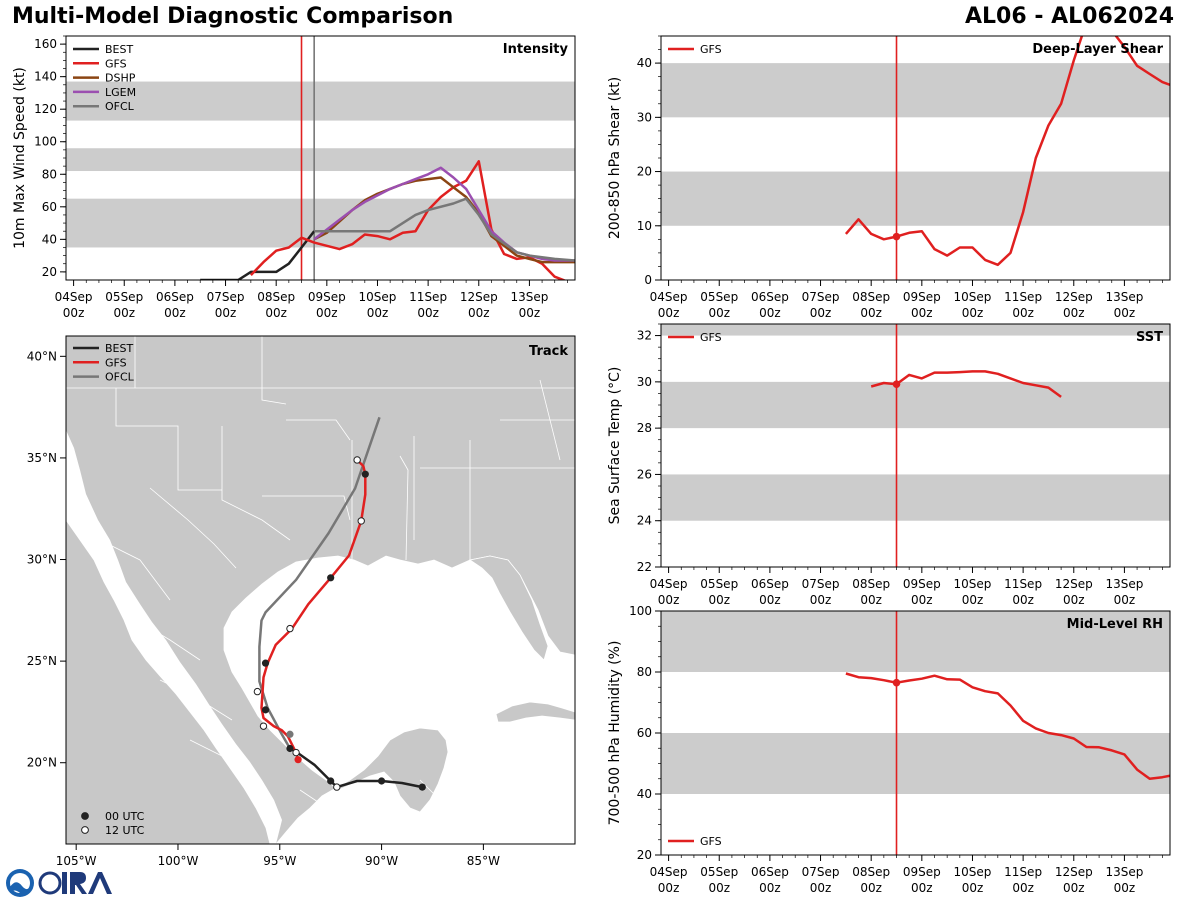  I want to click on intensity-ytick-label: 60, so click(49, 207).